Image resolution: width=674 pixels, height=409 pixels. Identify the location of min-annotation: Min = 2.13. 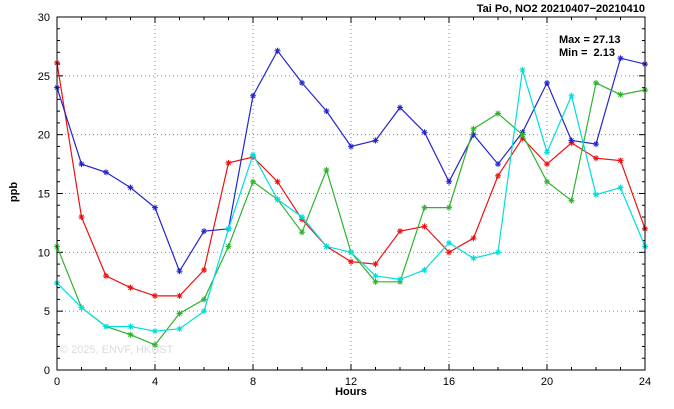
(587, 53).